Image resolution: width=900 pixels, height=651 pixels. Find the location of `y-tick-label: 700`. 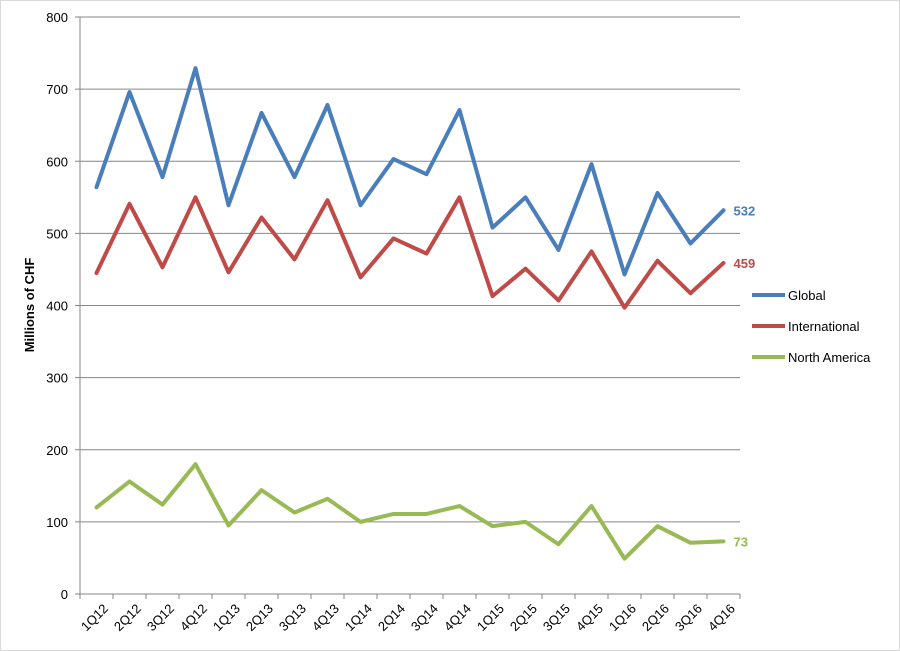

y-tick-label: 700 is located at coordinates (57, 89).